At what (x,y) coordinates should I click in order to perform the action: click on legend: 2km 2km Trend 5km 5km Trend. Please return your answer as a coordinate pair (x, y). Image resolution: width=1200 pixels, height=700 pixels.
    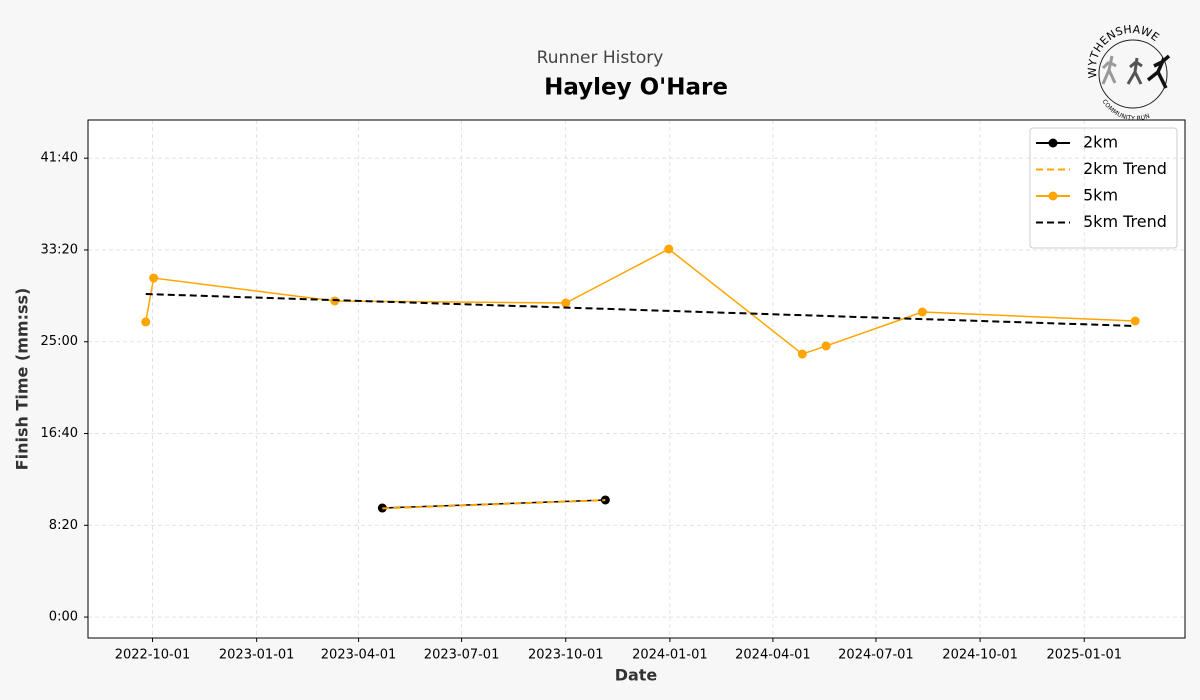
    Looking at the image, I should click on (1103, 188).